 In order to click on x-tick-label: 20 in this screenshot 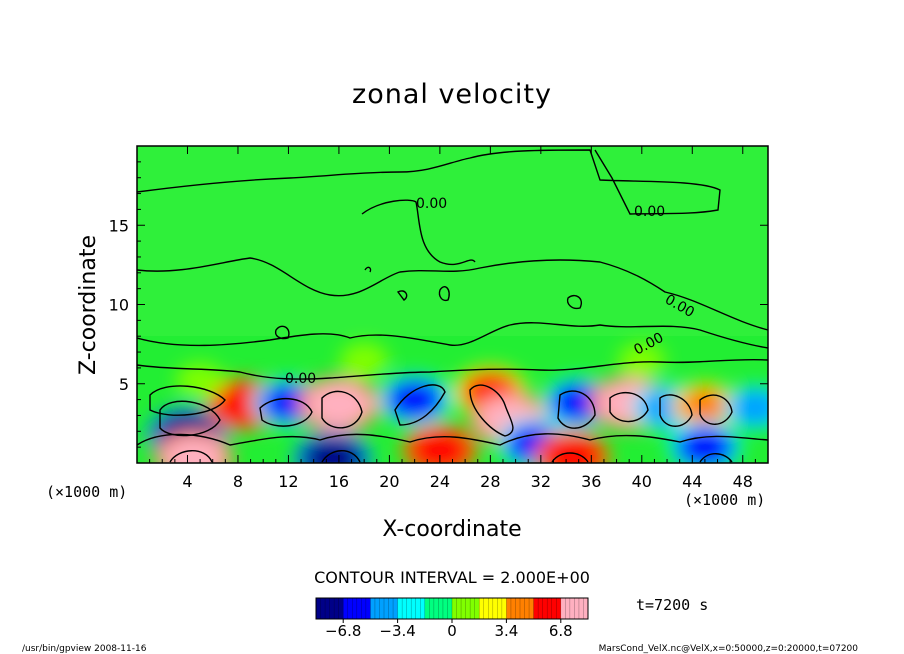, I will do `click(389, 481)`.